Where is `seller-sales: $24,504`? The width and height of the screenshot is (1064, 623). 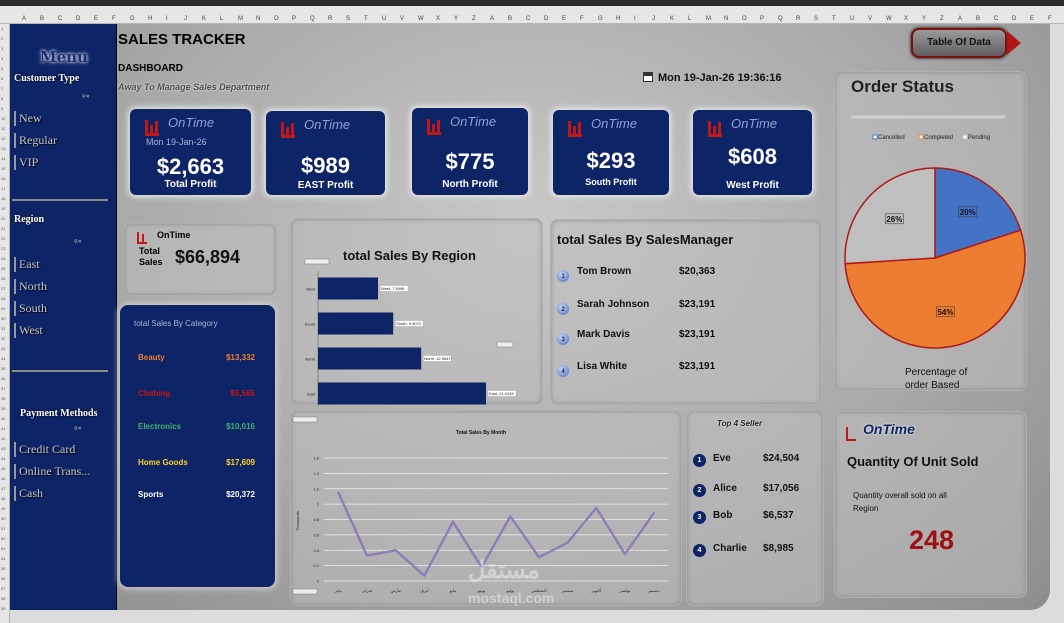
seller-sales: $24,504 is located at coordinates (781, 458).